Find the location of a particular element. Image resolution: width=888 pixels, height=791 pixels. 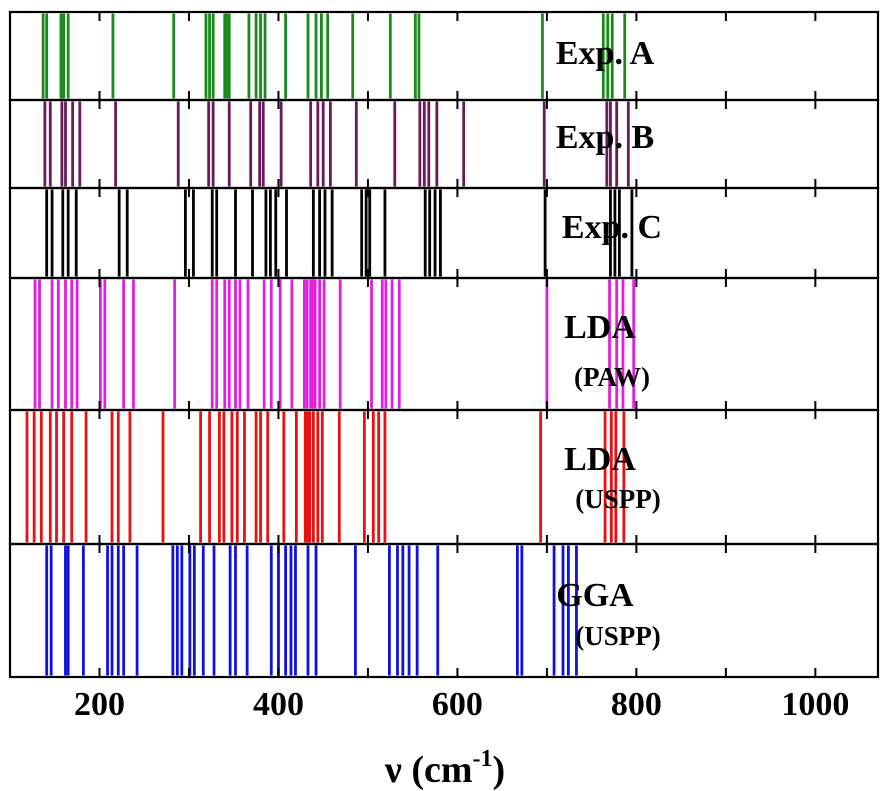

panel-5-label-line-1: LDA is located at coordinates (600, 459).